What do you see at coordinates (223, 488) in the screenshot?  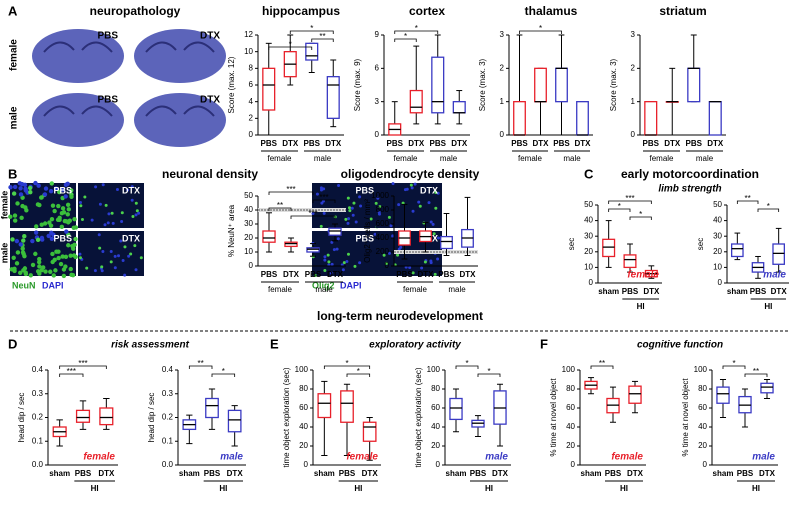 I see `group-label: HI` at bounding box center [223, 488].